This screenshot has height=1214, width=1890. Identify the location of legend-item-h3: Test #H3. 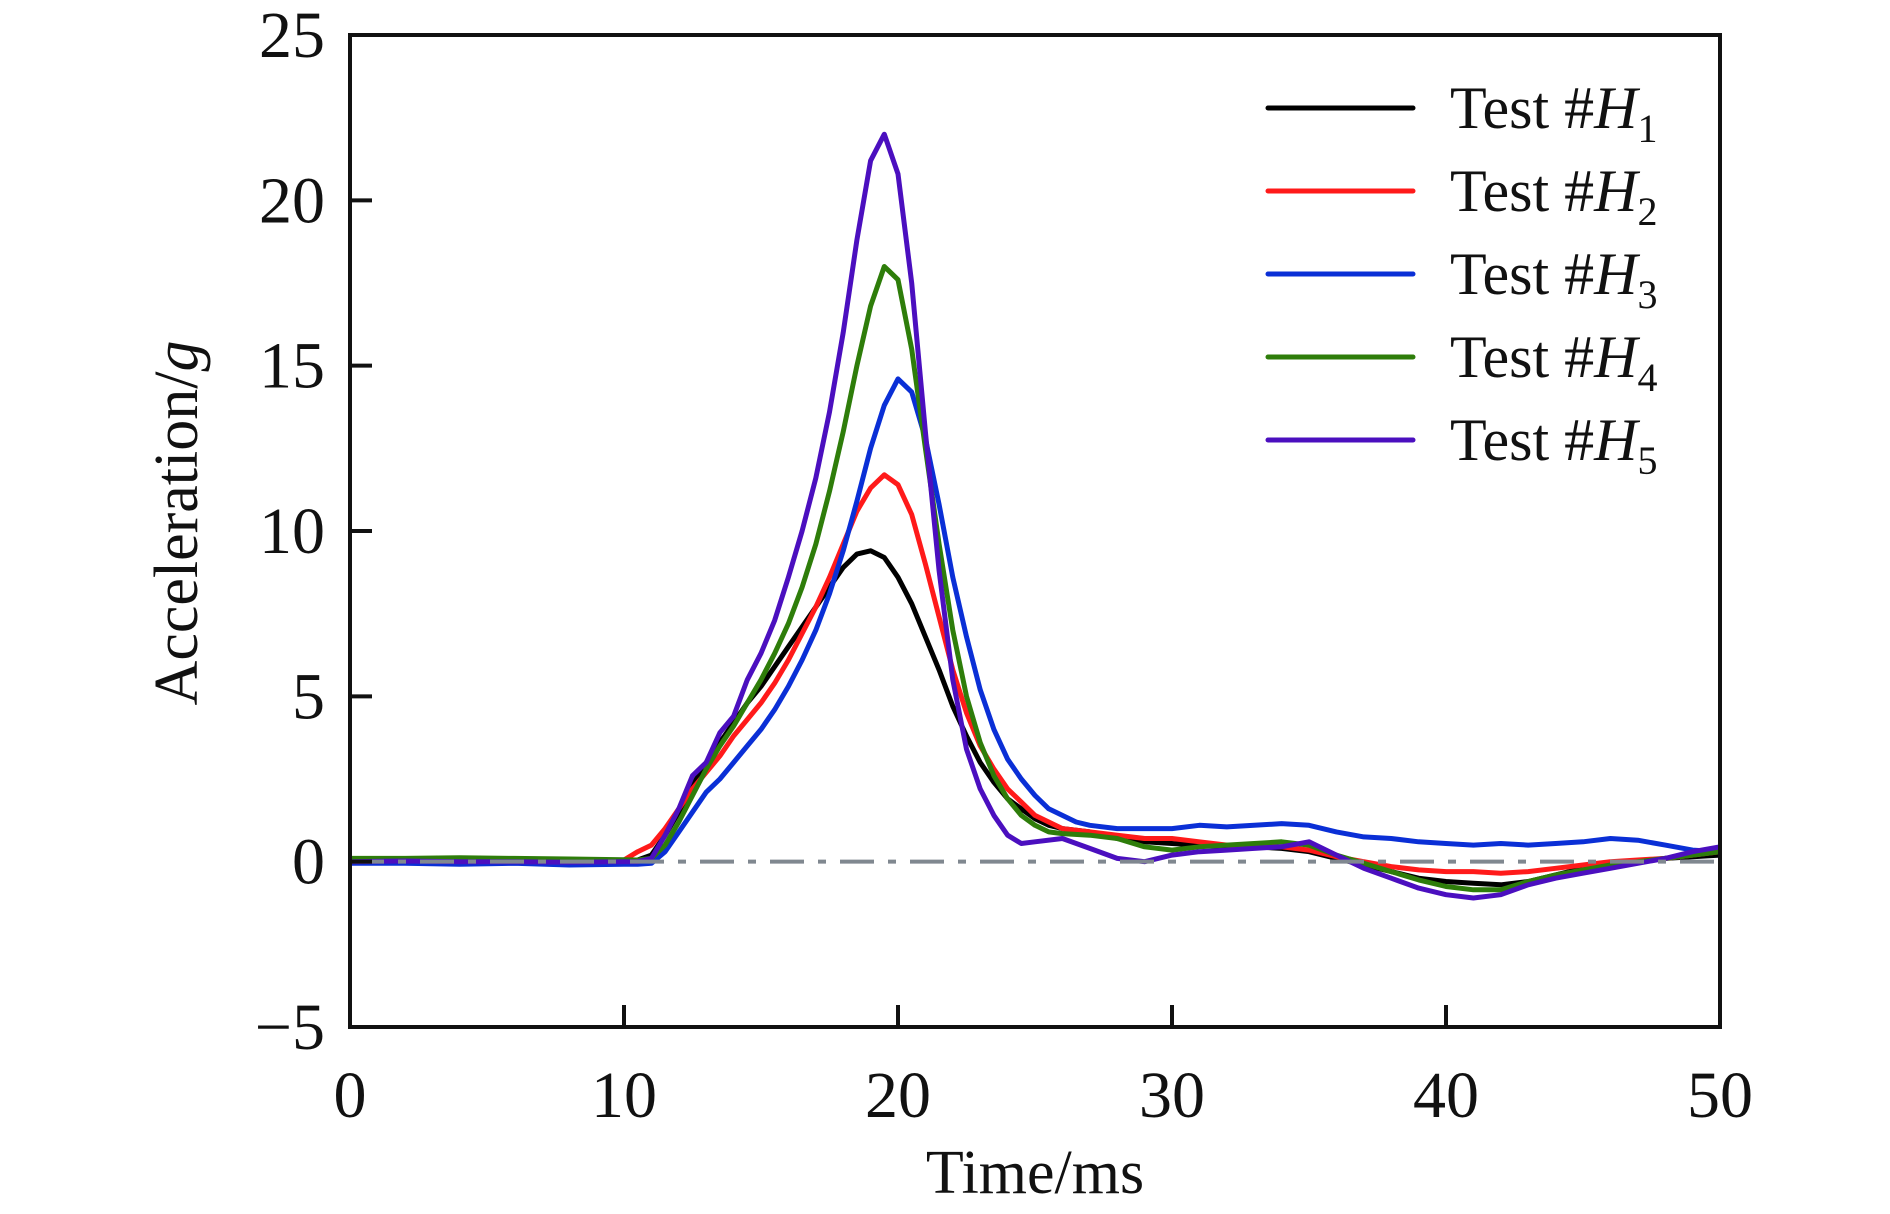
(1461, 279).